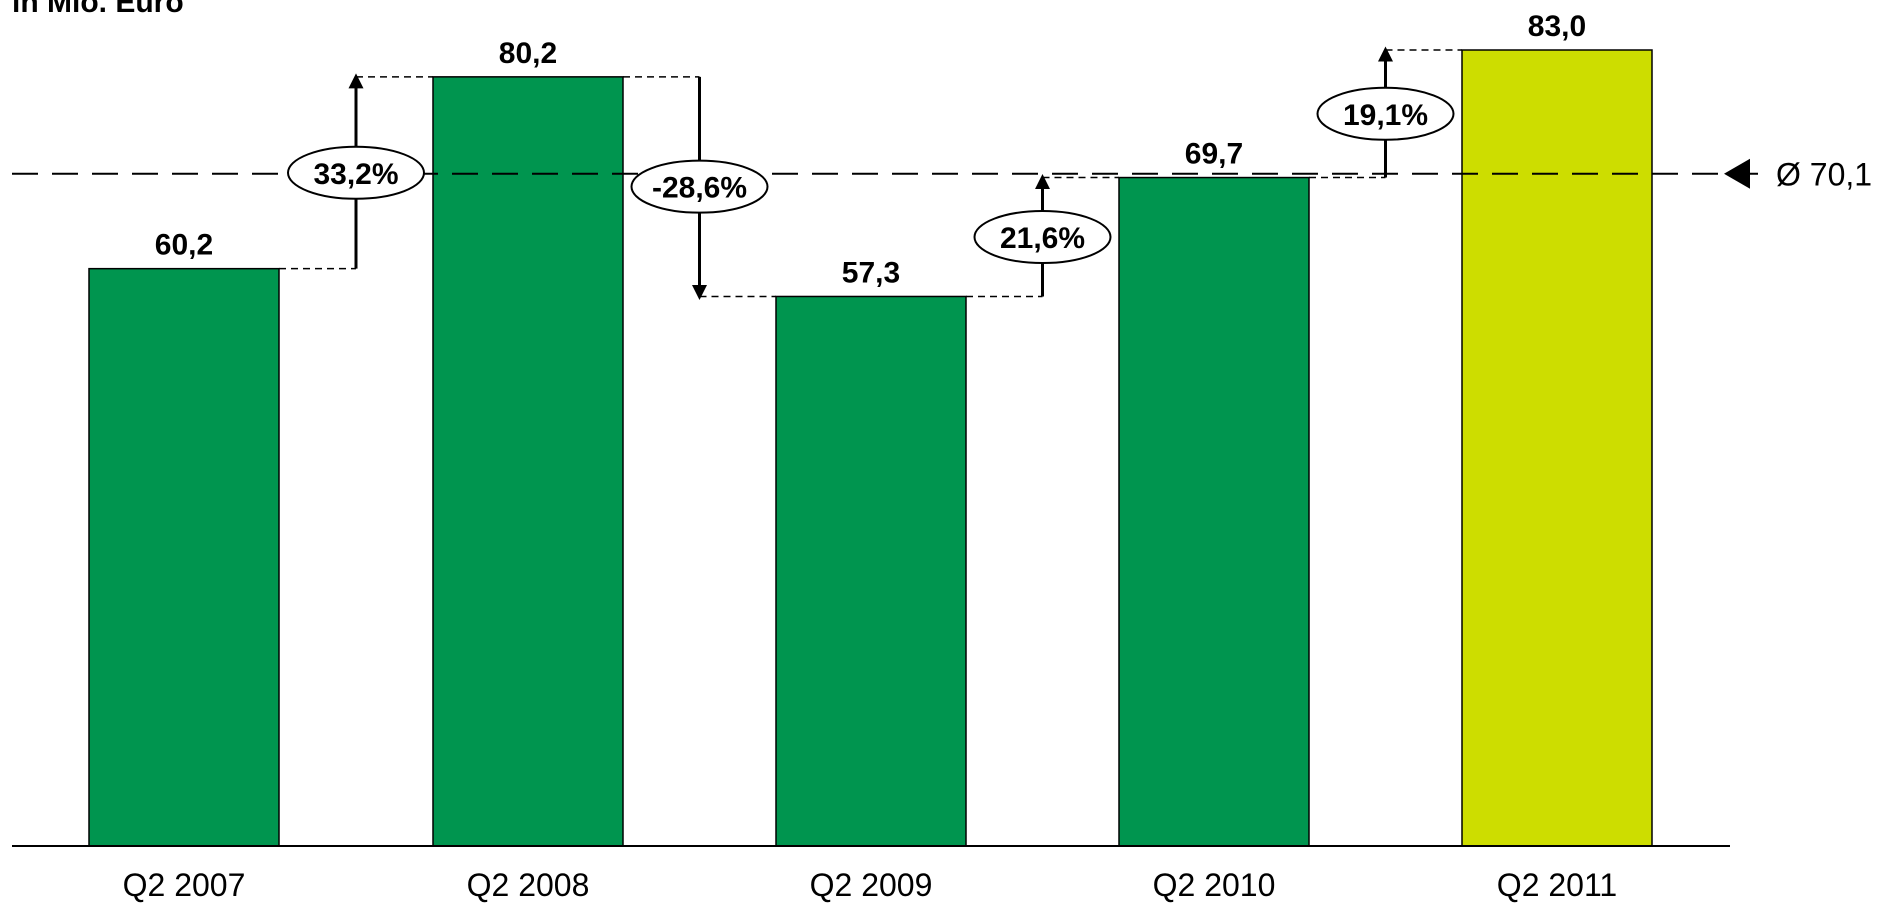  Describe the element at coordinates (1557, 885) in the screenshot. I see `category-label: Q2 2011` at that location.